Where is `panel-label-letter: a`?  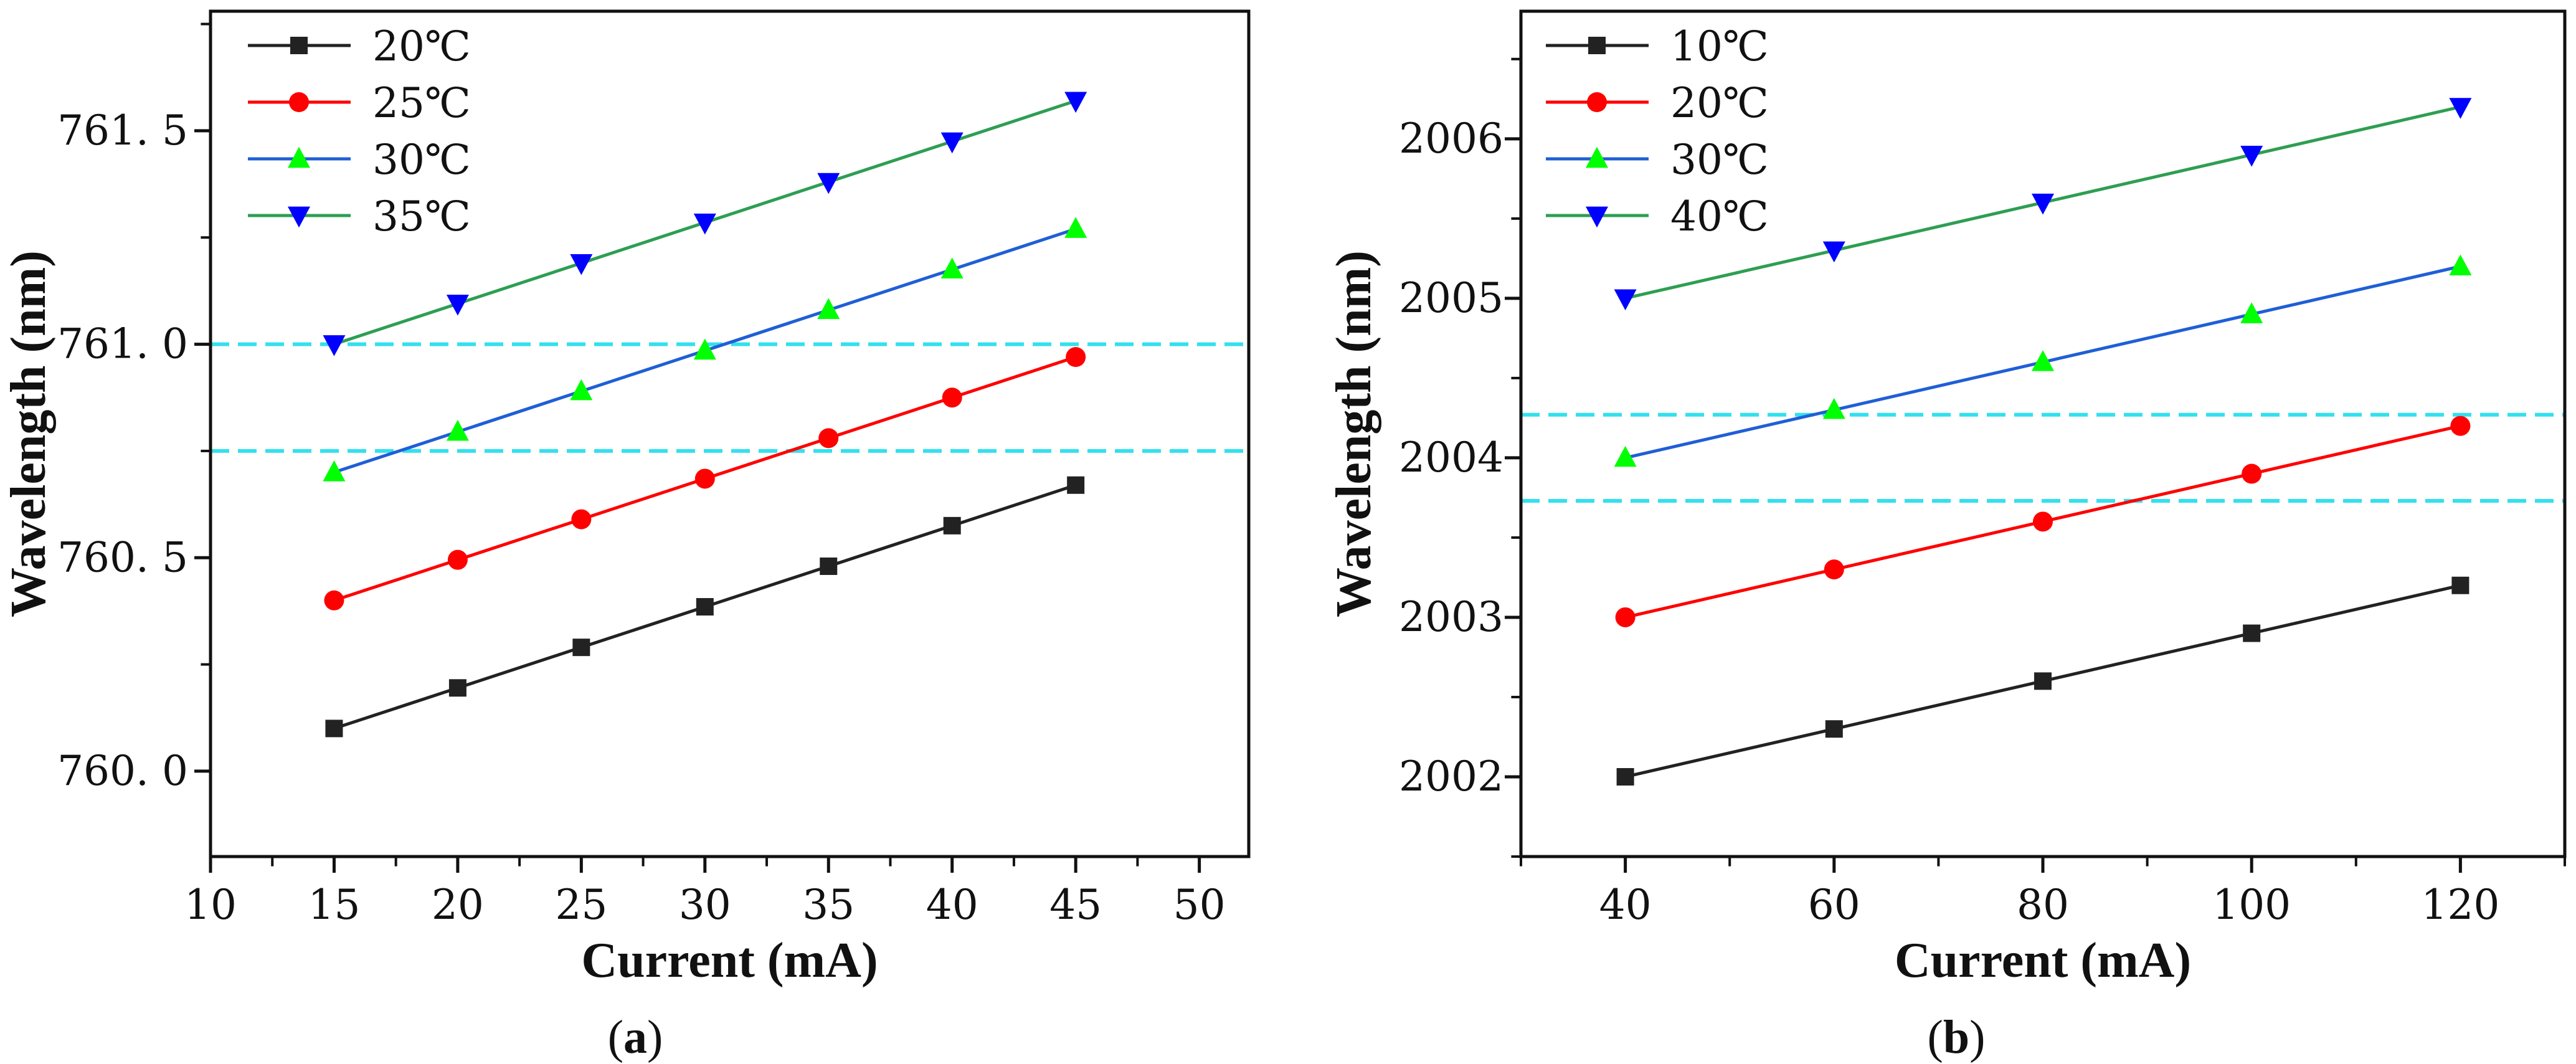
panel-label-letter: a is located at coordinates (635, 1037).